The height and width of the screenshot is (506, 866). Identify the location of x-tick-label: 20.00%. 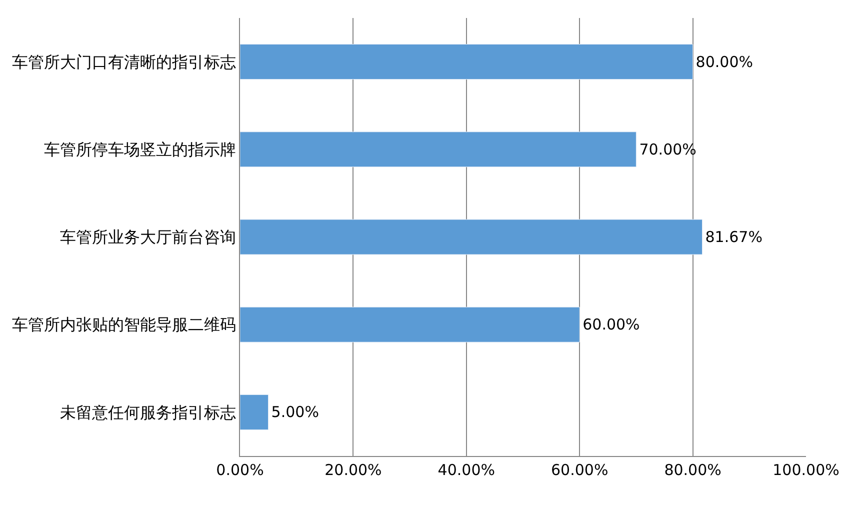
(353, 470).